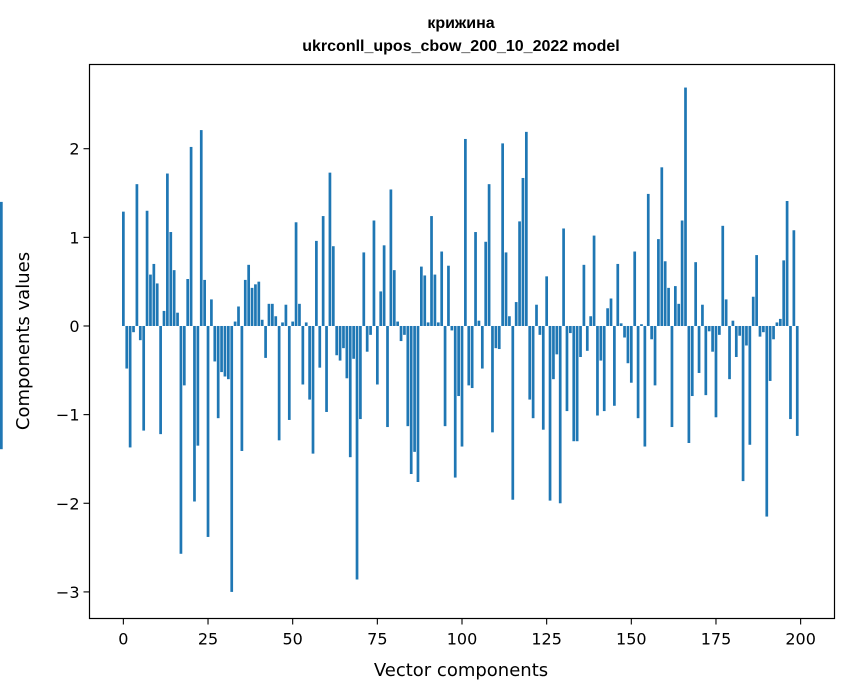 The image size is (847, 696). What do you see at coordinates (467, 633) in the screenshot?
I see `x-axis-ticks: 0 25 50 75 100 125 150 175 200` at bounding box center [467, 633].